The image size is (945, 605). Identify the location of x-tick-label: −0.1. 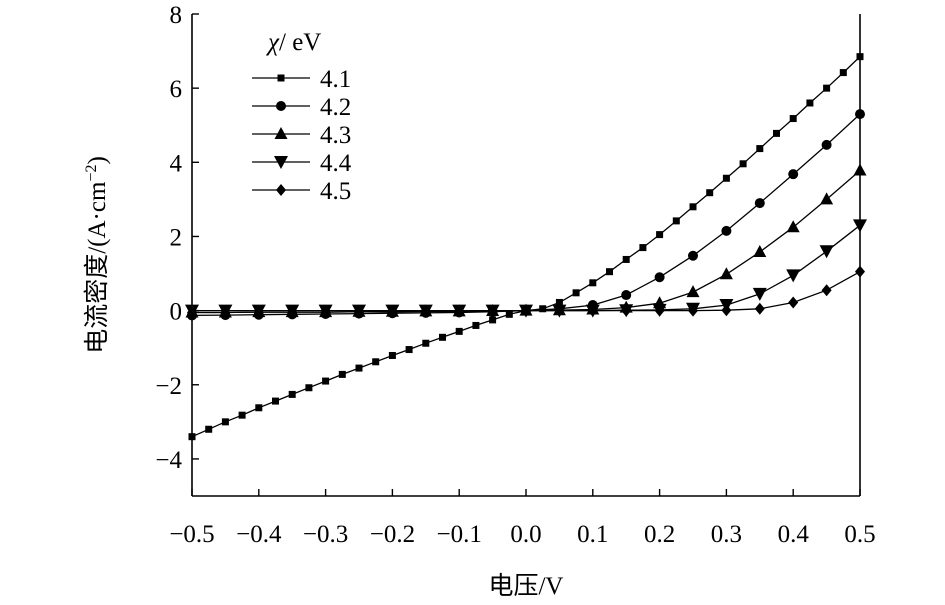
(459, 534).